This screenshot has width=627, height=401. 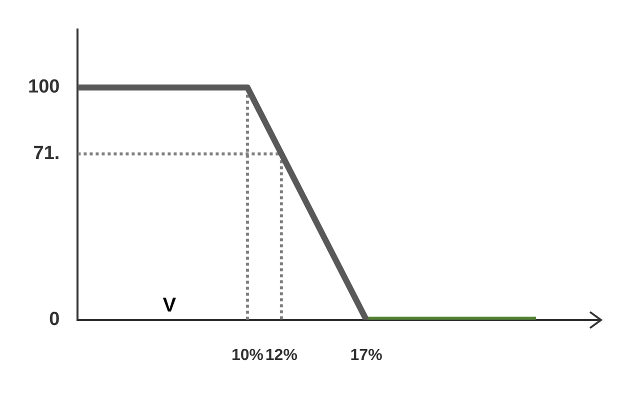 I want to click on x-tick-label: 12%, so click(x=281, y=355).